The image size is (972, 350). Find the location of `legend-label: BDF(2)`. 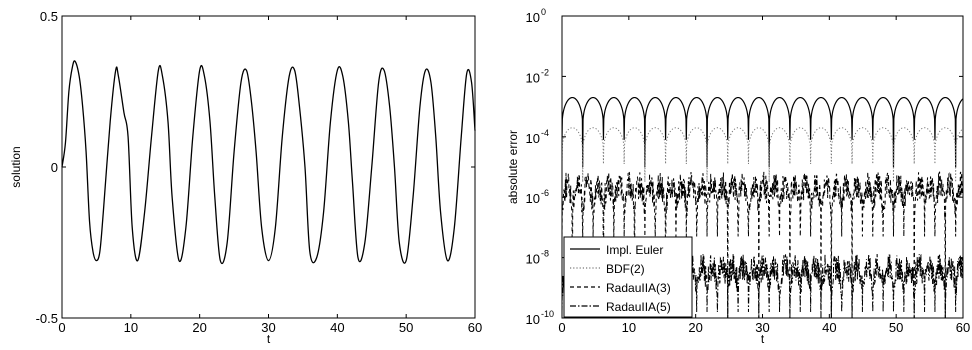

legend-label: BDF(2) is located at coordinates (625, 269).